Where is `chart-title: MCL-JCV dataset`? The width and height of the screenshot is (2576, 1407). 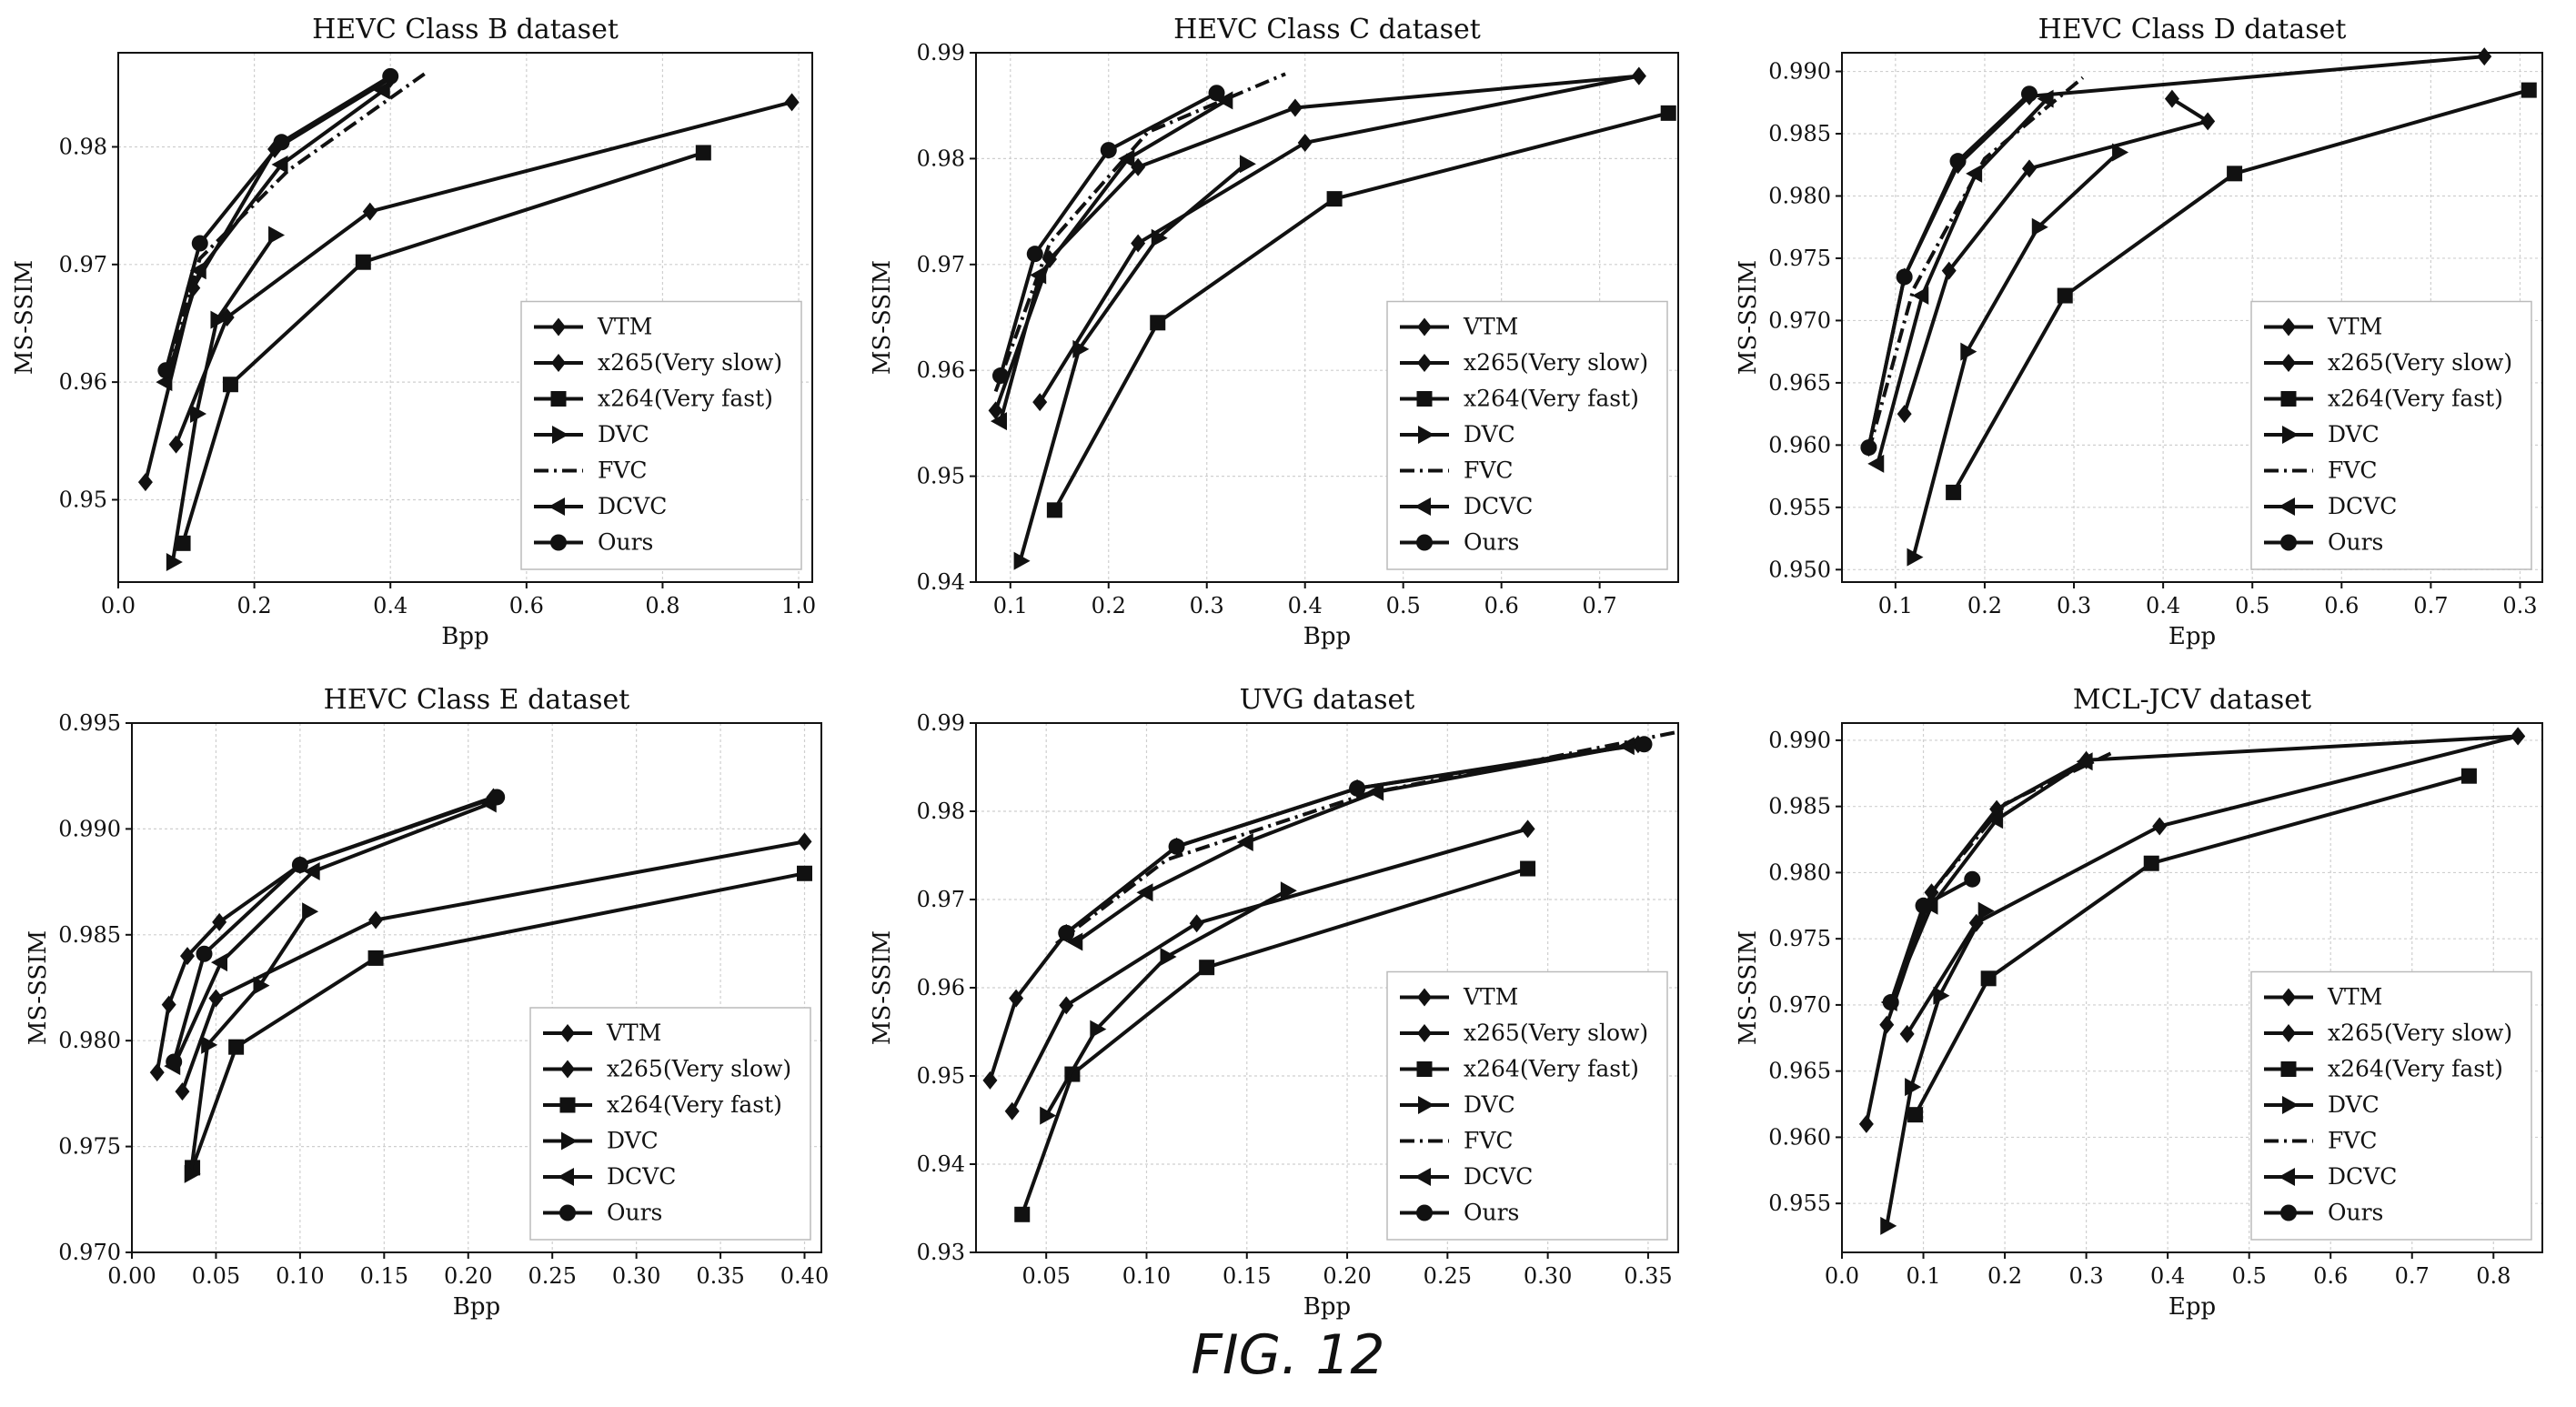 chart-title: MCL-JCV dataset is located at coordinates (2192, 700).